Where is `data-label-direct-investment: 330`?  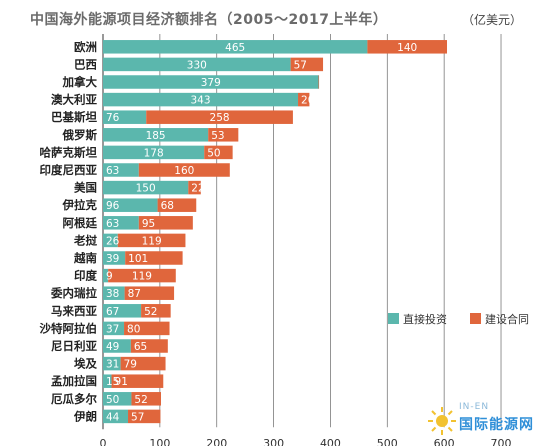 data-label-direct-investment: 330 is located at coordinates (197, 65).